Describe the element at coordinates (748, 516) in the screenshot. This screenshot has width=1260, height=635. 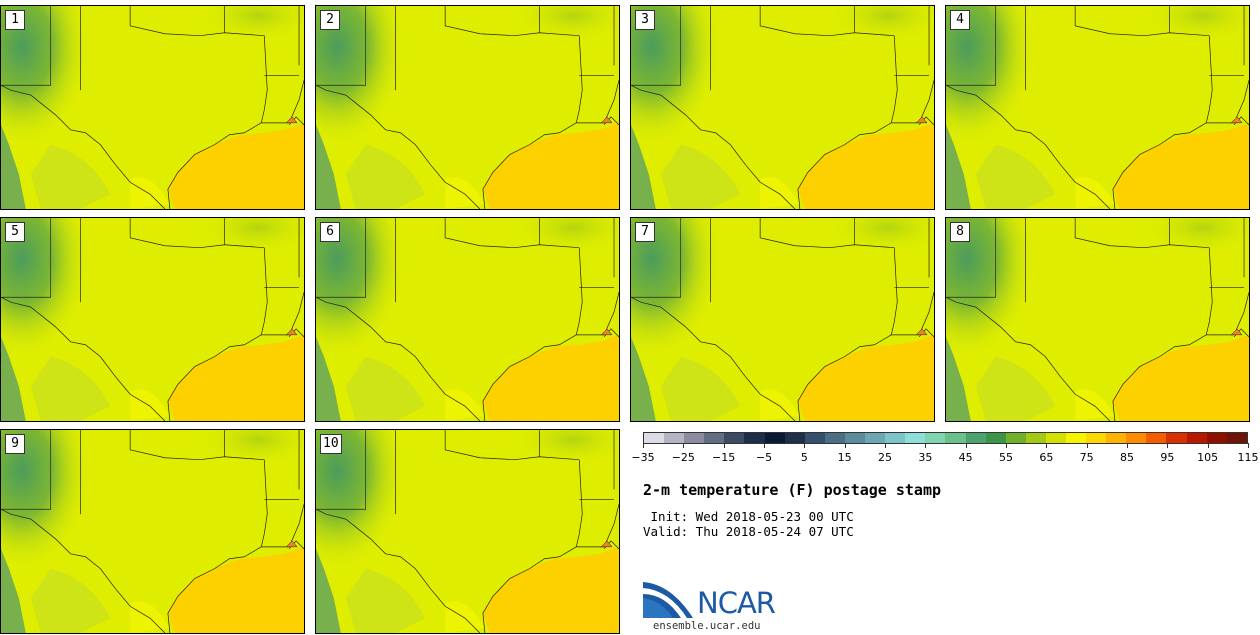
I see `init-time: Init: Wed 2018-05-23 00 UTC` at that location.